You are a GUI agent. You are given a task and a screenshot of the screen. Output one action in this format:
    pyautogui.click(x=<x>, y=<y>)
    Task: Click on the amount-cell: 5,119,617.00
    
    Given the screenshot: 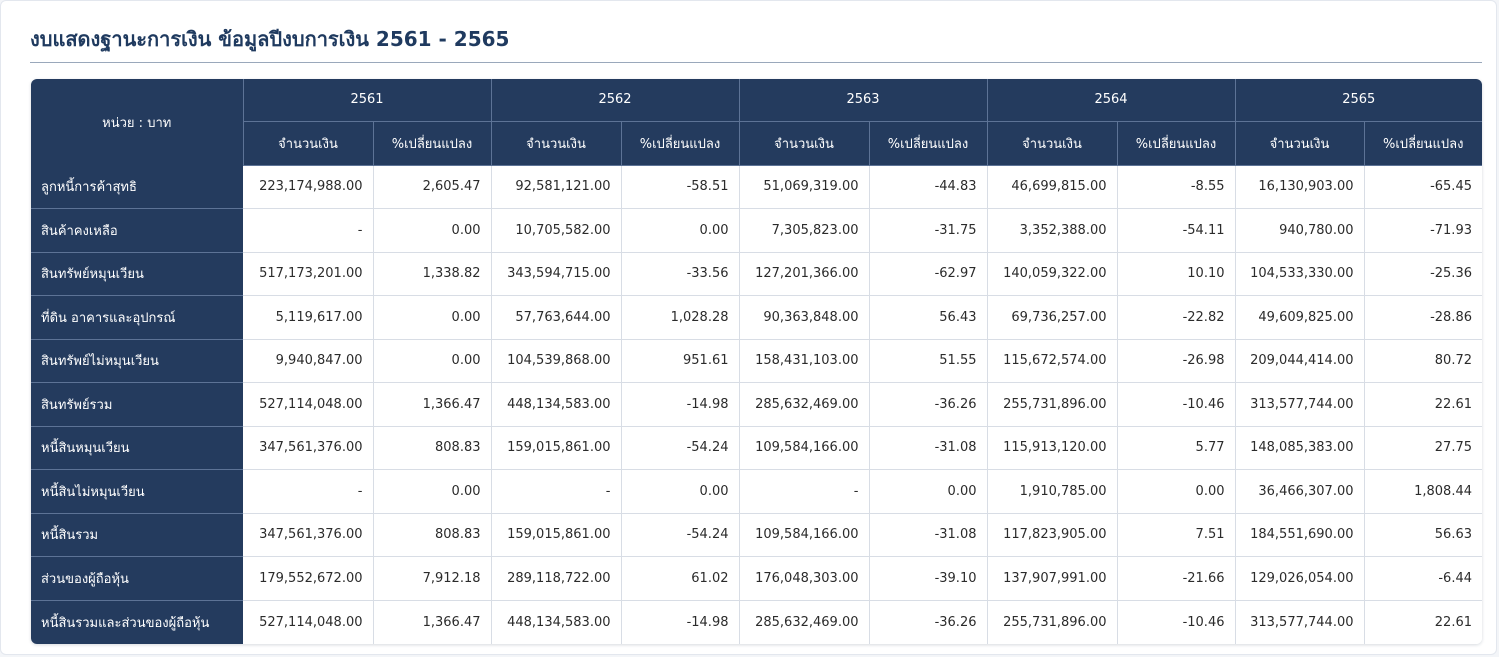 What is the action you would take?
    pyautogui.click(x=308, y=317)
    